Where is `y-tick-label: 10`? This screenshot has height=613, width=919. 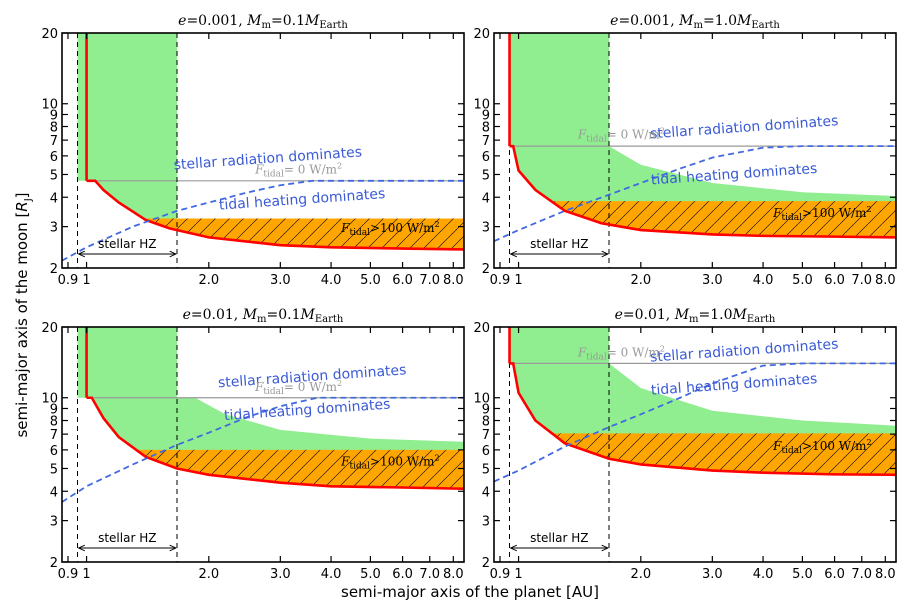 y-tick-label: 10 is located at coordinates (49, 105).